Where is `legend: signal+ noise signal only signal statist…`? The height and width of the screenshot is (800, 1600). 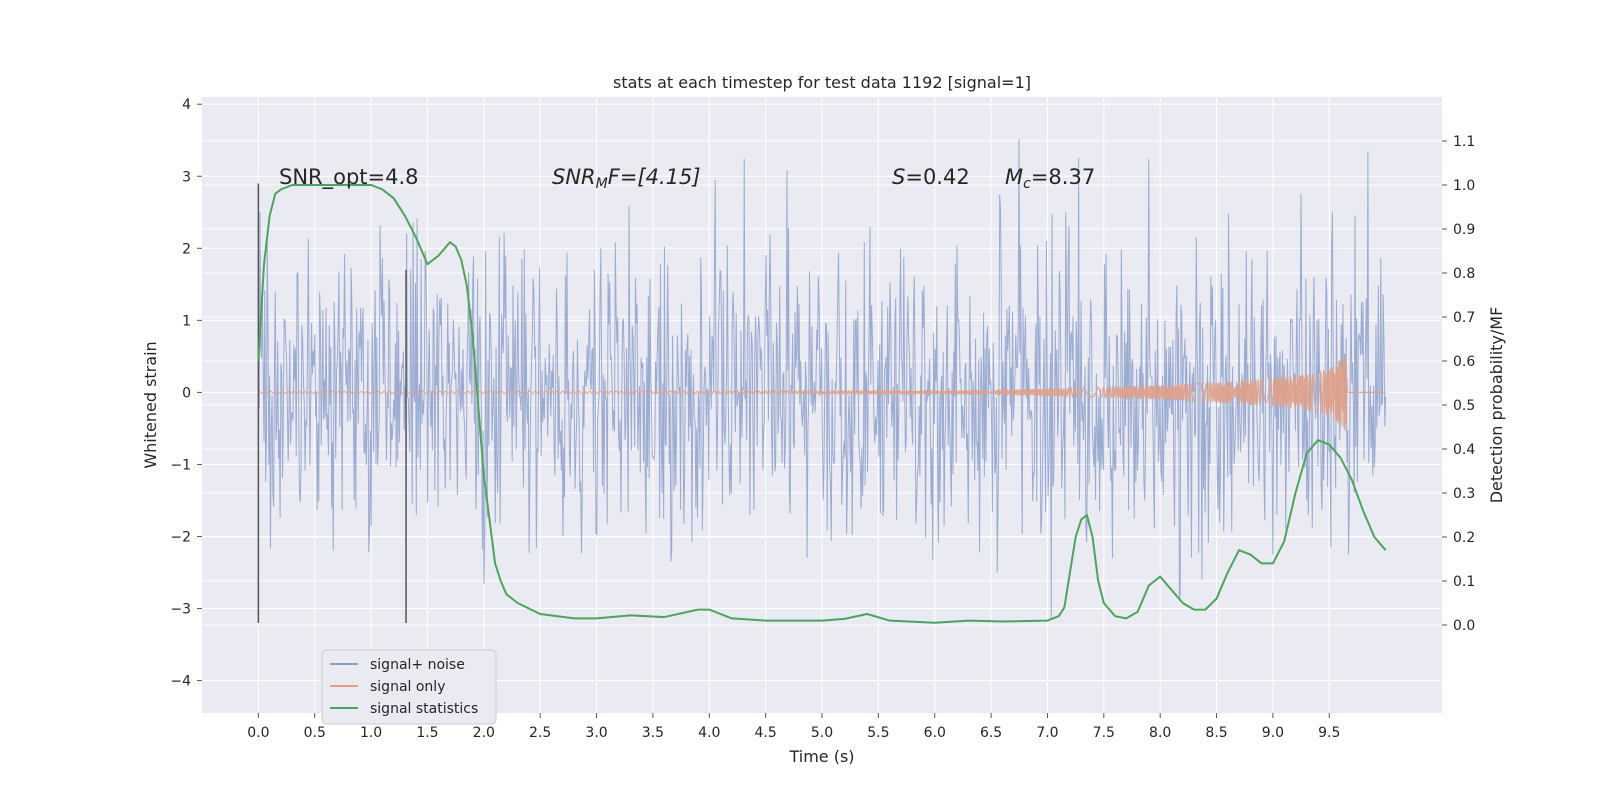
legend: signal+ noise signal only signal statist… is located at coordinates (409, 687).